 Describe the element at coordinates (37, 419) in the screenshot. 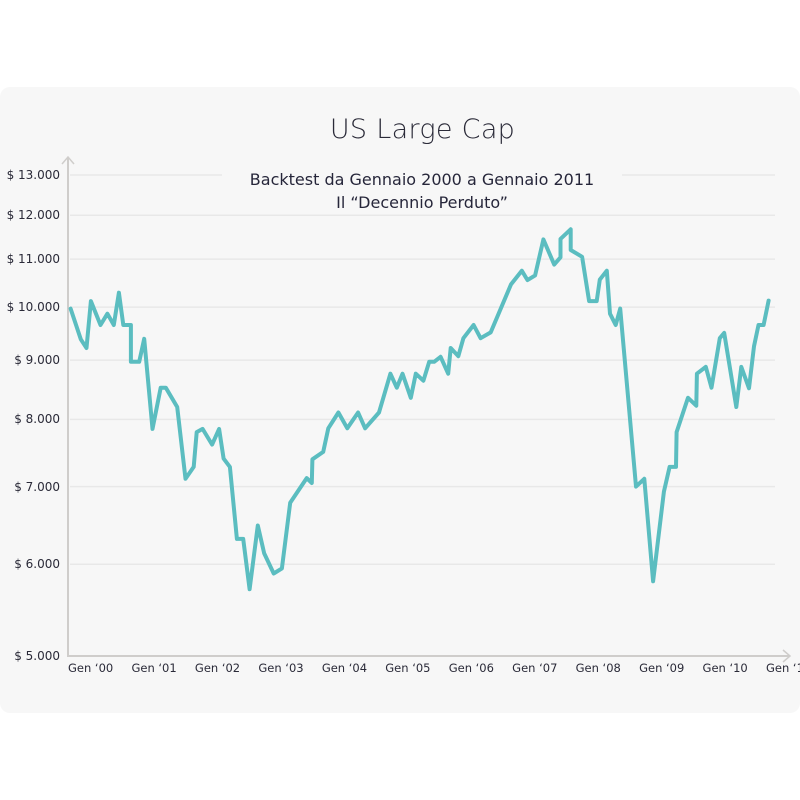

I see `y-tick-label: $ 8.000` at that location.